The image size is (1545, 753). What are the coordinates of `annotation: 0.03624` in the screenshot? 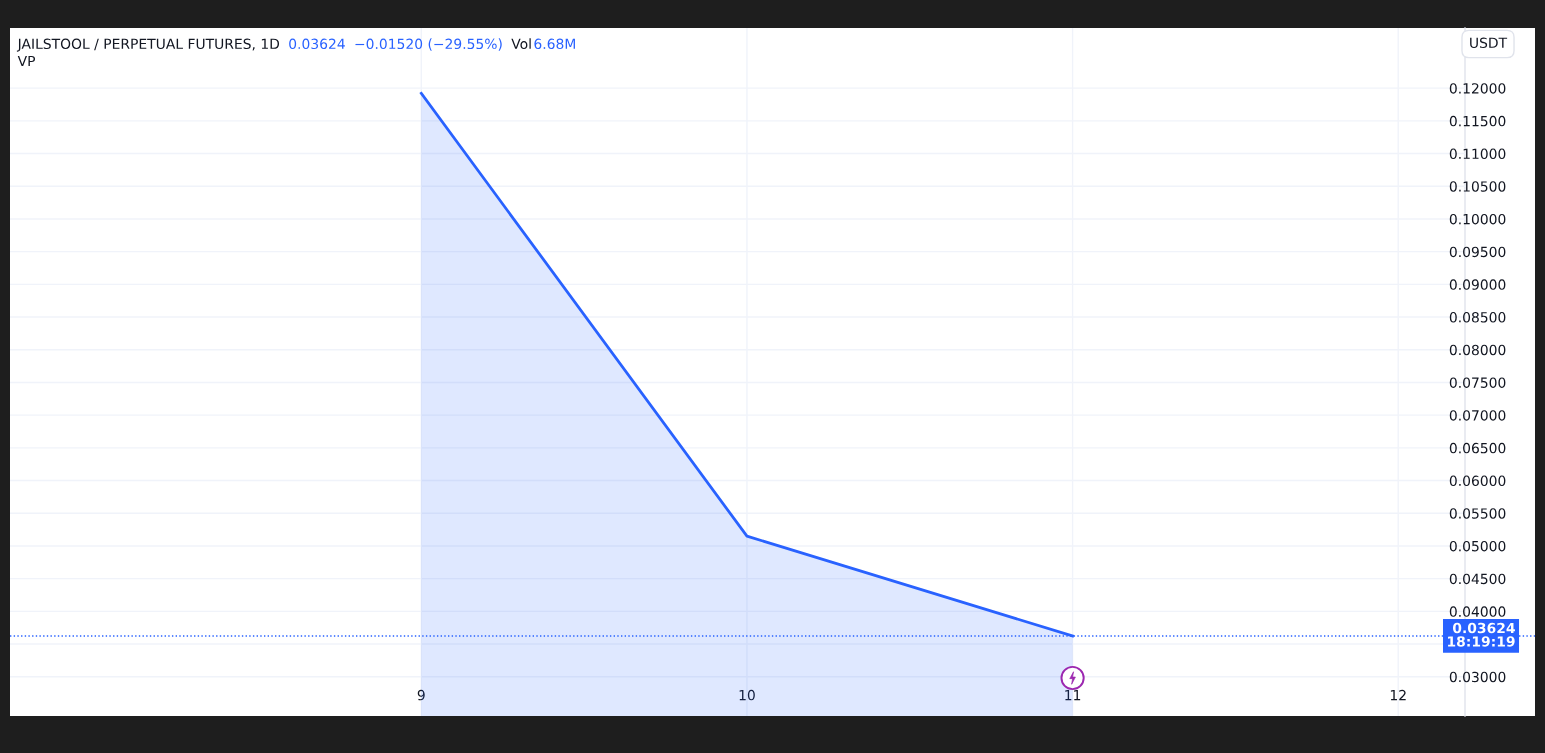 It's located at (317, 44).